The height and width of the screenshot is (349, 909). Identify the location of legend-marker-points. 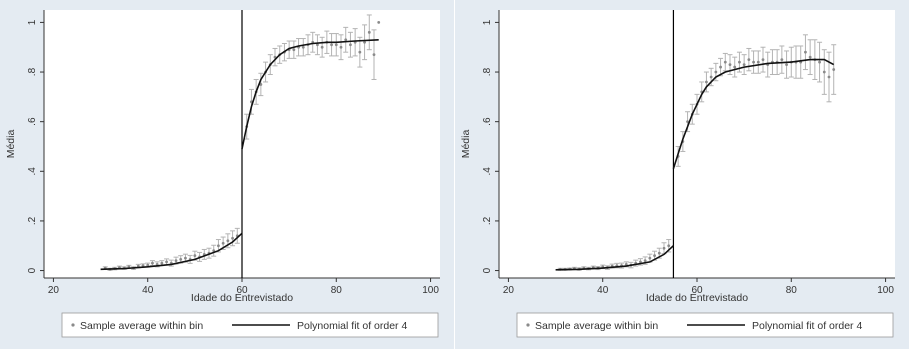
(528, 325).